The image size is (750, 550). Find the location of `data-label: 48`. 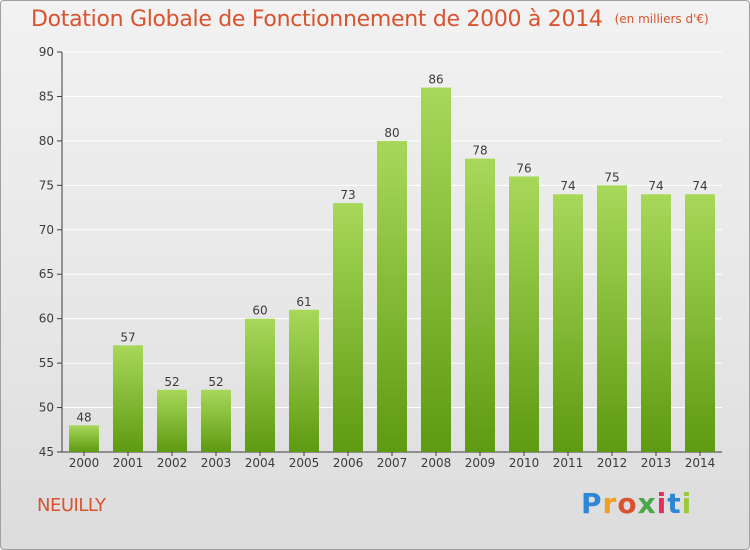

data-label: 48 is located at coordinates (83, 417).